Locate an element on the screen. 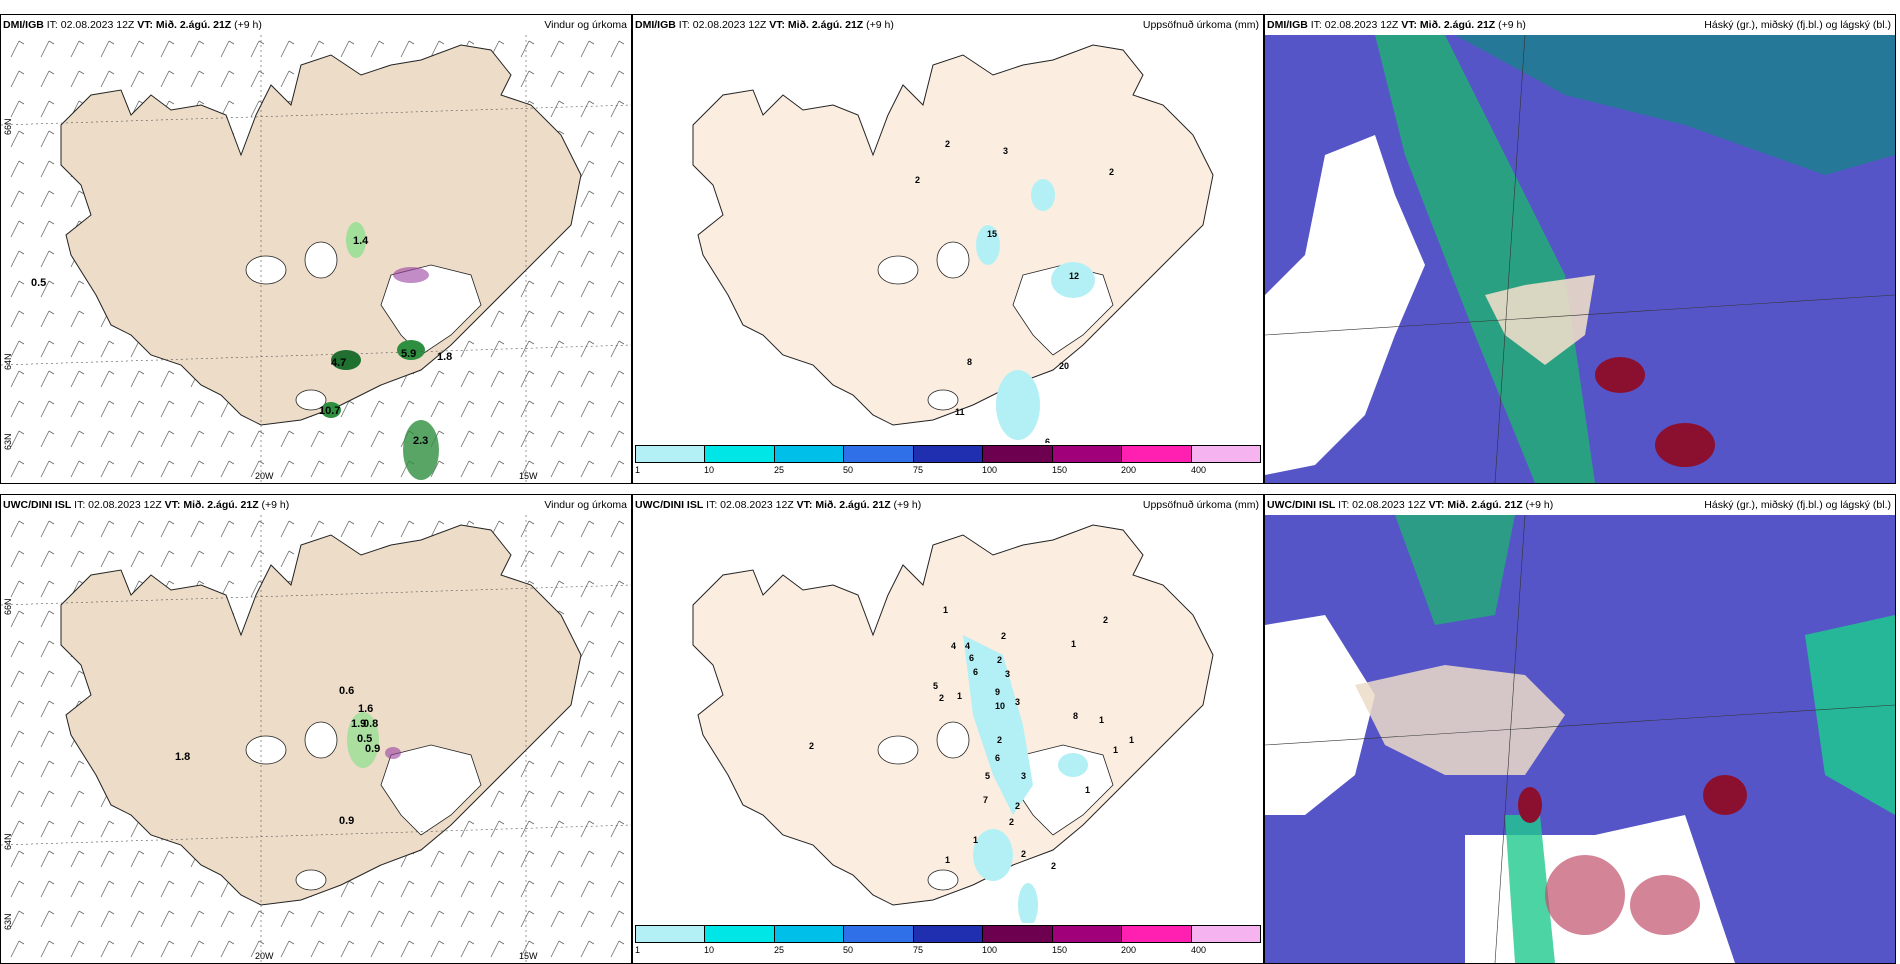 This screenshot has height=964, width=1900. precip-value: 1.6 is located at coordinates (366, 709).